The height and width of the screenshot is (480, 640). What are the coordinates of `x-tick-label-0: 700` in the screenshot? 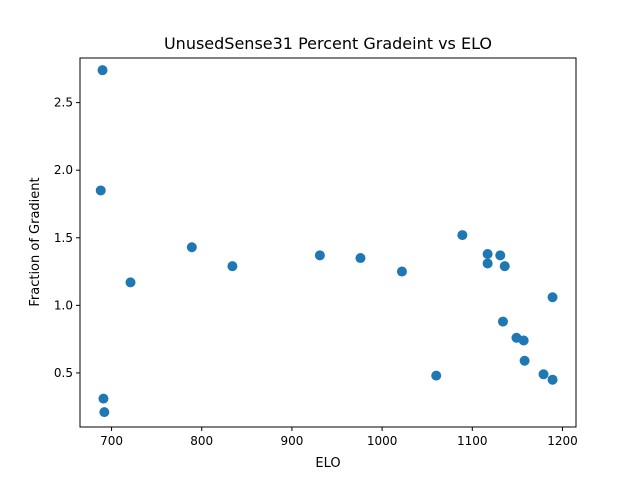 It's located at (111, 441).